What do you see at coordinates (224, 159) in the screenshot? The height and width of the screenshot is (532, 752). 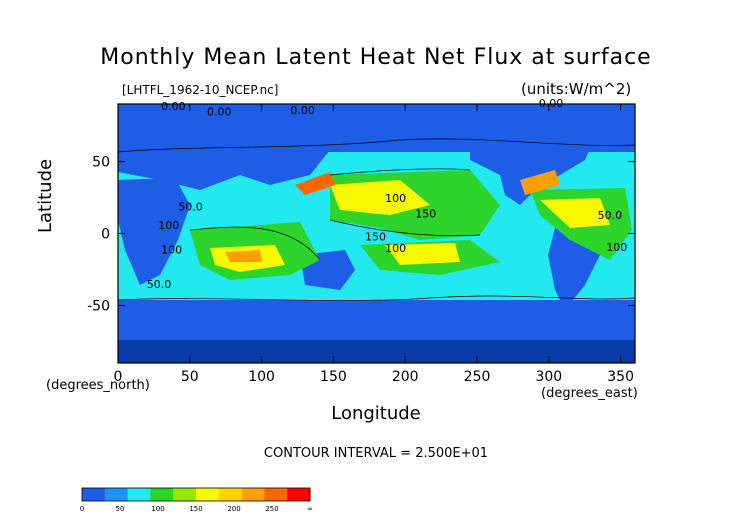 I see `region-eurasia` at bounding box center [224, 159].